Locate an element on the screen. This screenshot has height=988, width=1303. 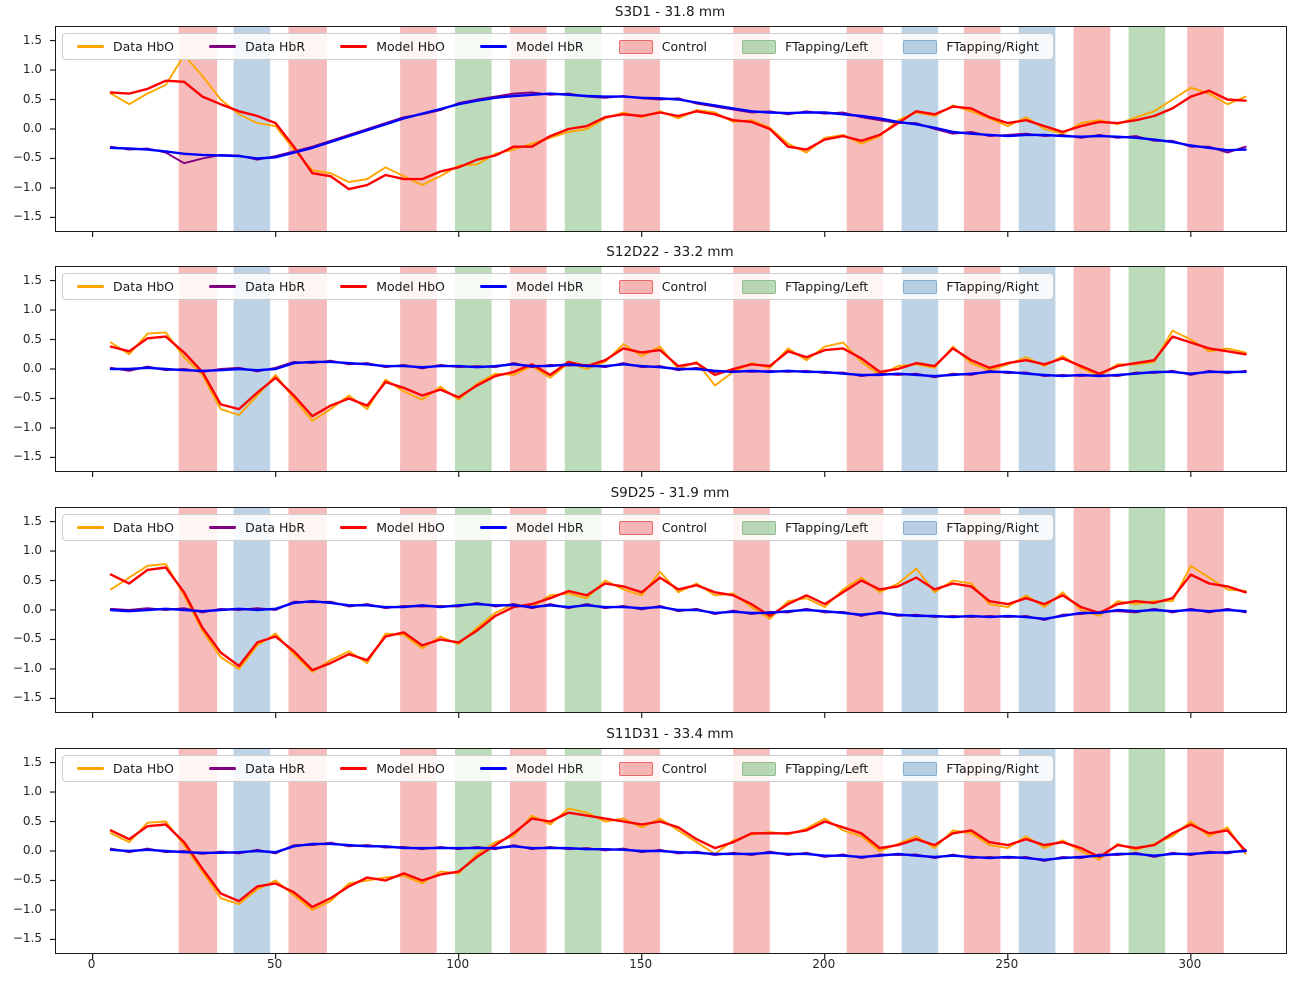
subplot-title: S11D31 - 33.4 mm is located at coordinates (670, 734).